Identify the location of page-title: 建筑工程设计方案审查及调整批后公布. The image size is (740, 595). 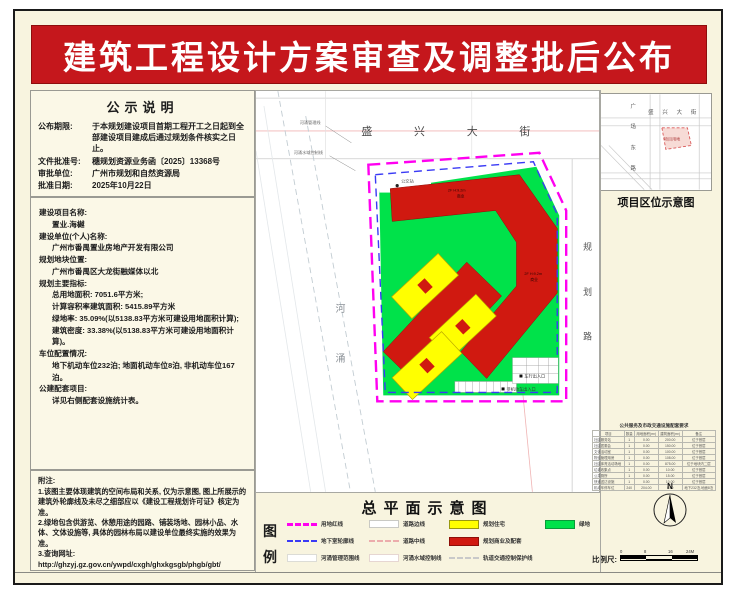
(369, 54).